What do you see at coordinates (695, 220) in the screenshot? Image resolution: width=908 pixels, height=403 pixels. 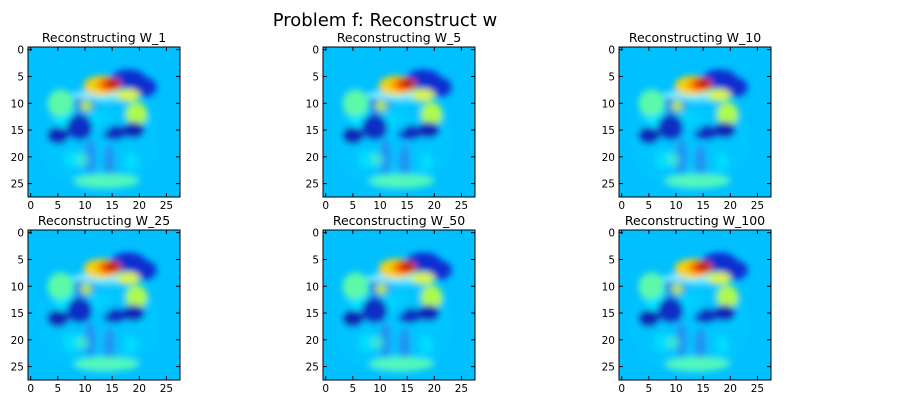 I see `panel-title: Reconstructing W_100` at bounding box center [695, 220].